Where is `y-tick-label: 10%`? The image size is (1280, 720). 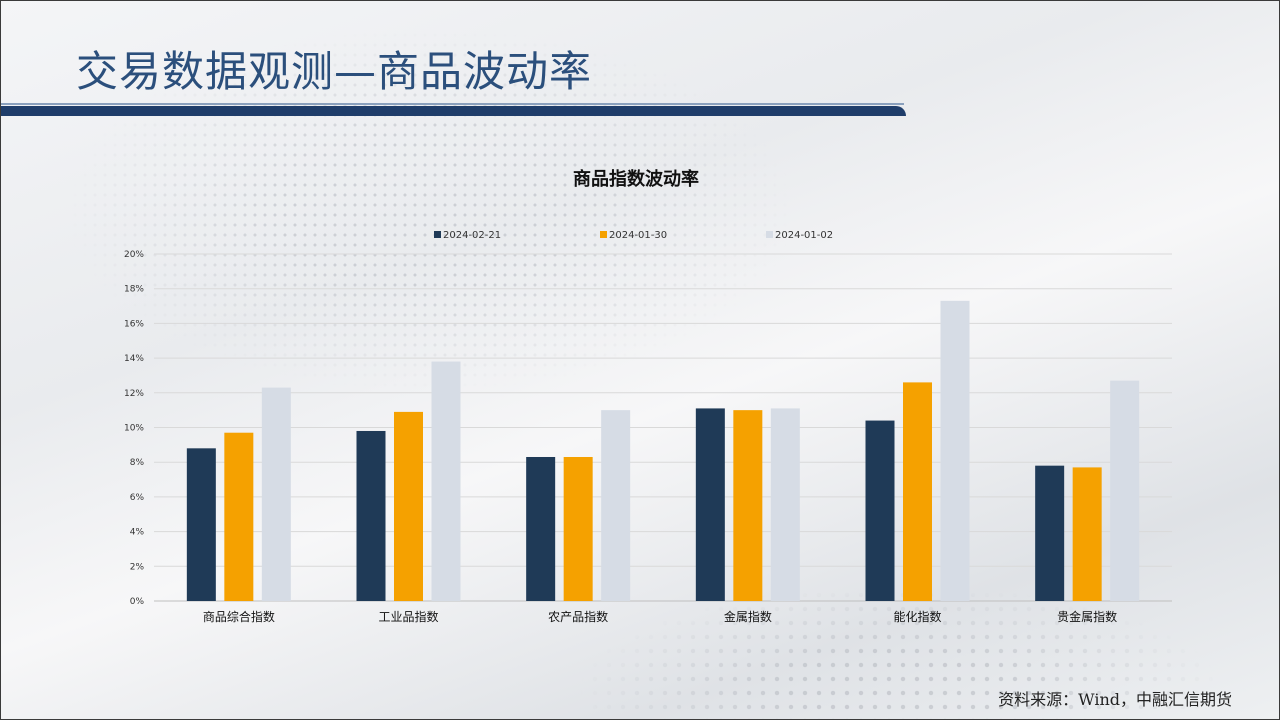
y-tick-label: 10% is located at coordinates (134, 429).